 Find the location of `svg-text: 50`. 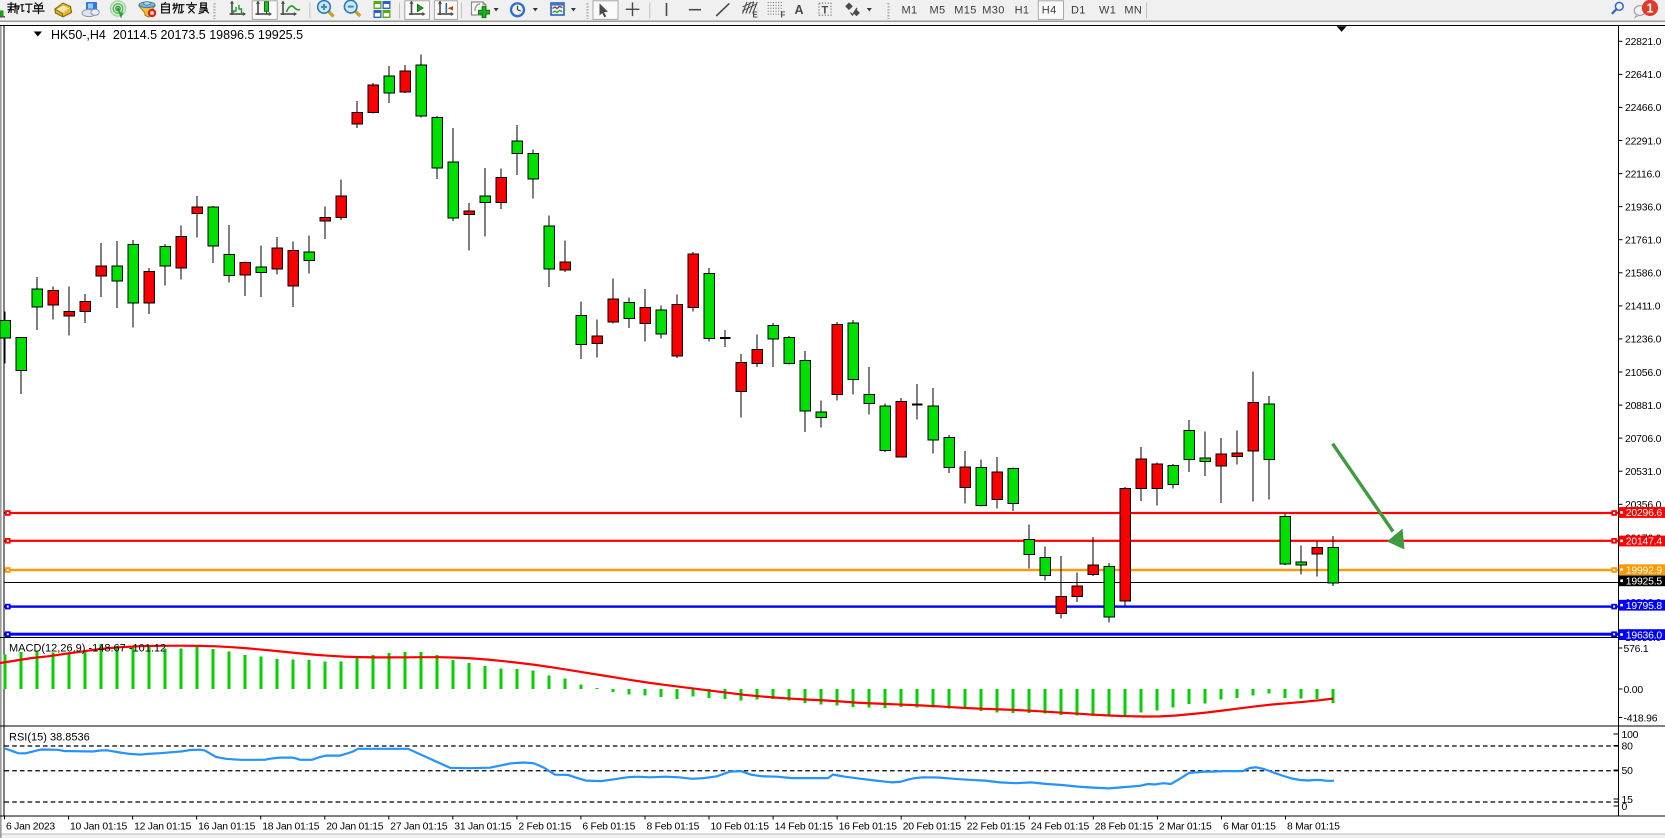

svg-text: 50 is located at coordinates (1628, 771).